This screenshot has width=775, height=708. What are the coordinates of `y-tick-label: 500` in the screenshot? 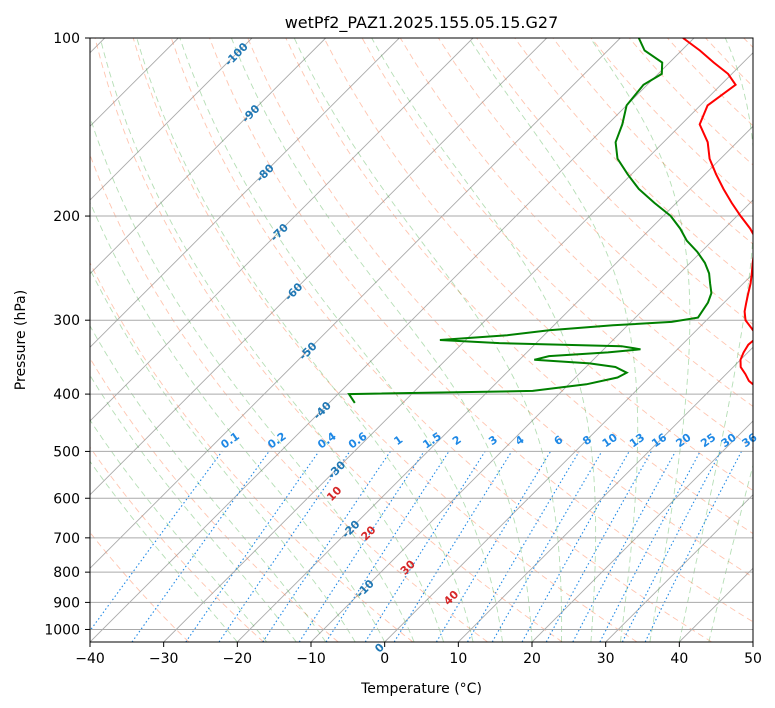 It's located at (66, 452).